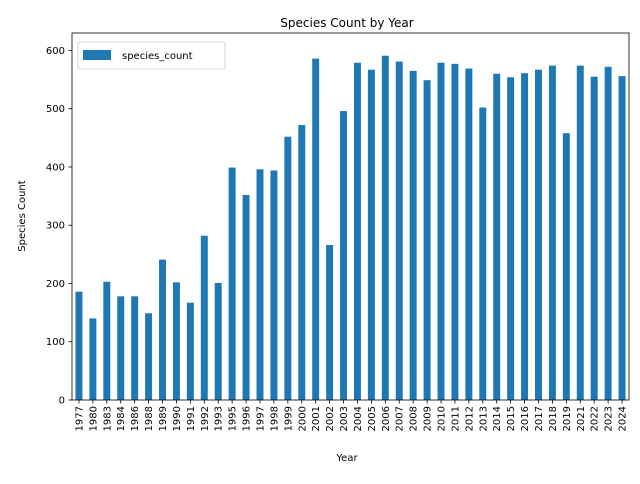 This screenshot has height=484, width=640. What do you see at coordinates (93, 359) in the screenshot?
I see `bar-1980` at bounding box center [93, 359].